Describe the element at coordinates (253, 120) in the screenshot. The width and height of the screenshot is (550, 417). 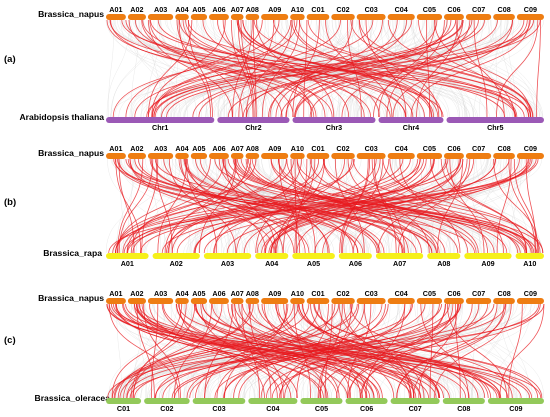
I see `chromosome-chr2` at that location.